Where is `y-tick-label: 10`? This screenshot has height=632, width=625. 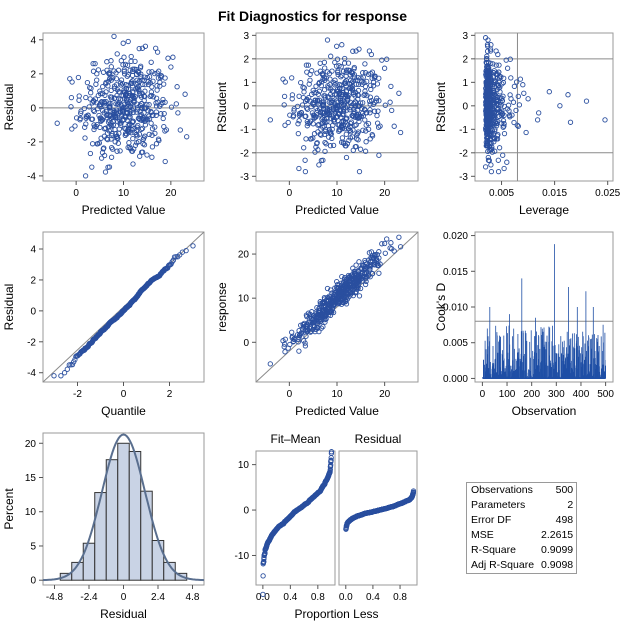 y-tick-label: 10 is located at coordinates (31, 512).